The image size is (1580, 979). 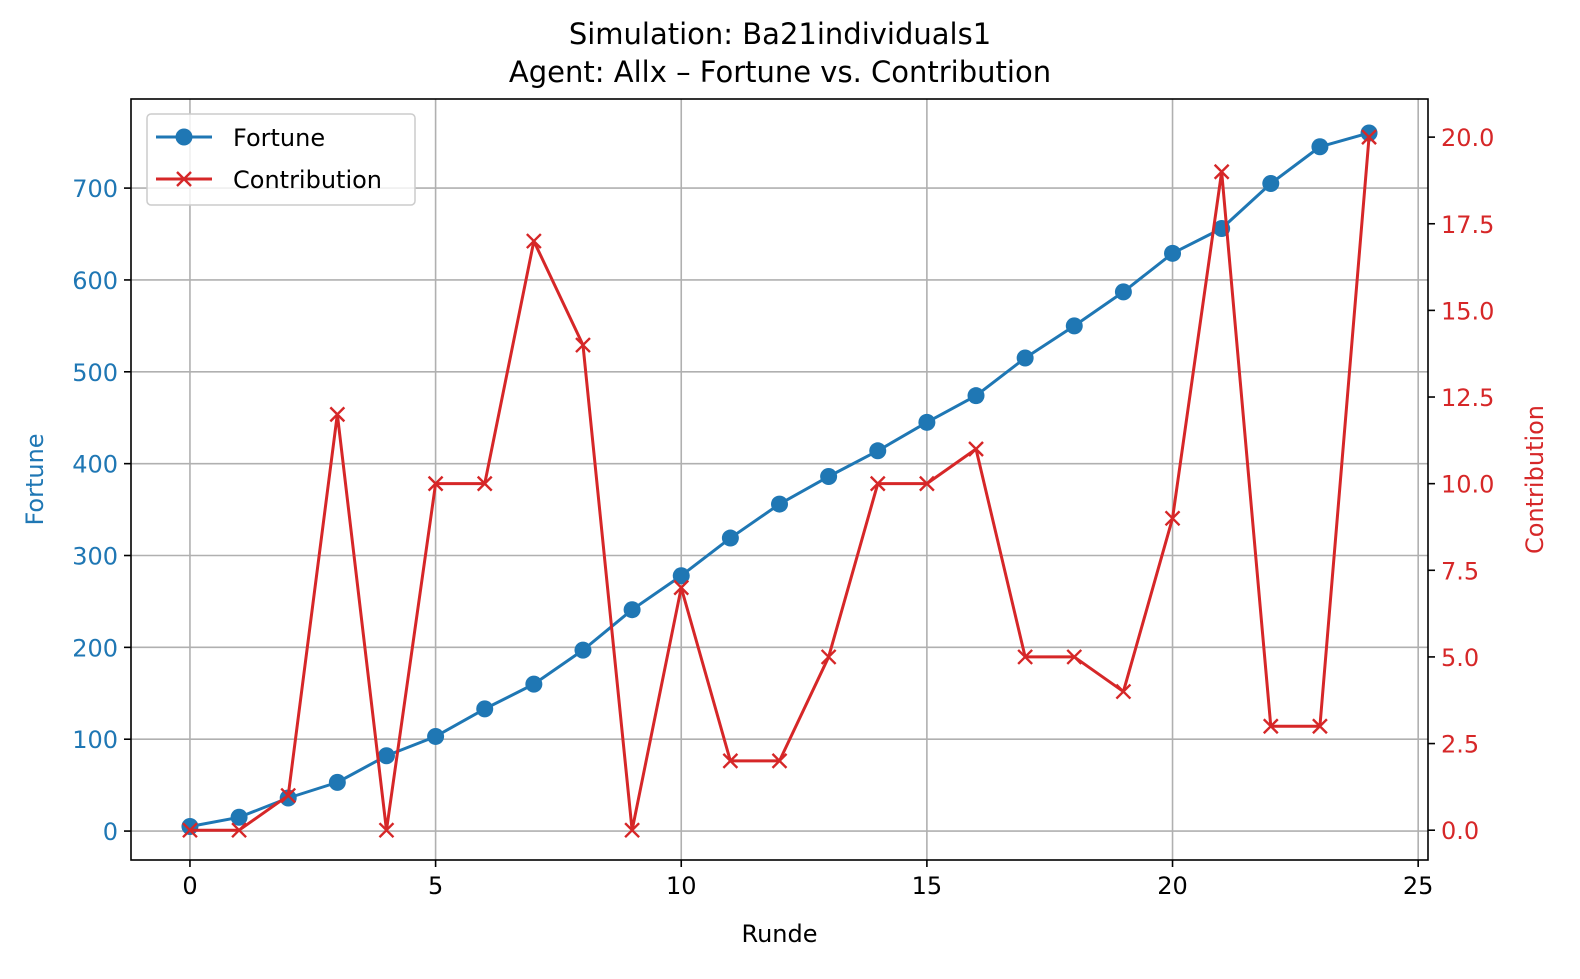 I want to click on y-tick-label-right: 0.0, so click(x=1460, y=831).